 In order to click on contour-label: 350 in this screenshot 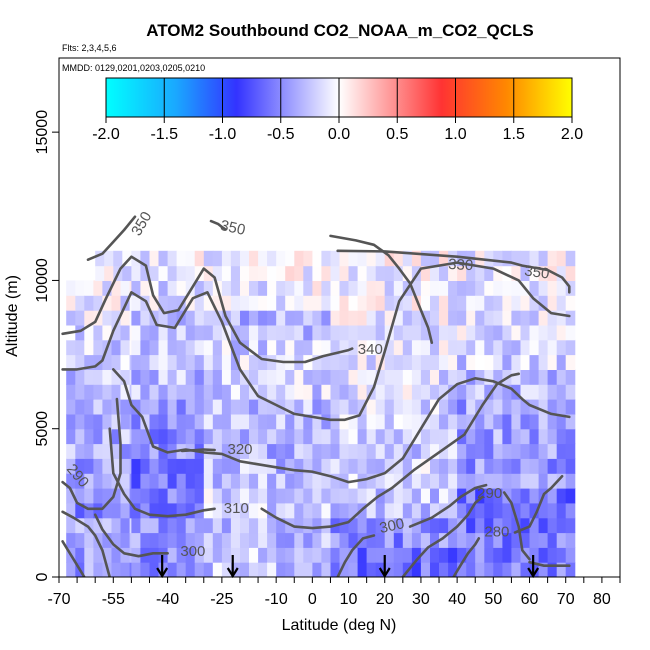, I will do `click(141, 224)`.